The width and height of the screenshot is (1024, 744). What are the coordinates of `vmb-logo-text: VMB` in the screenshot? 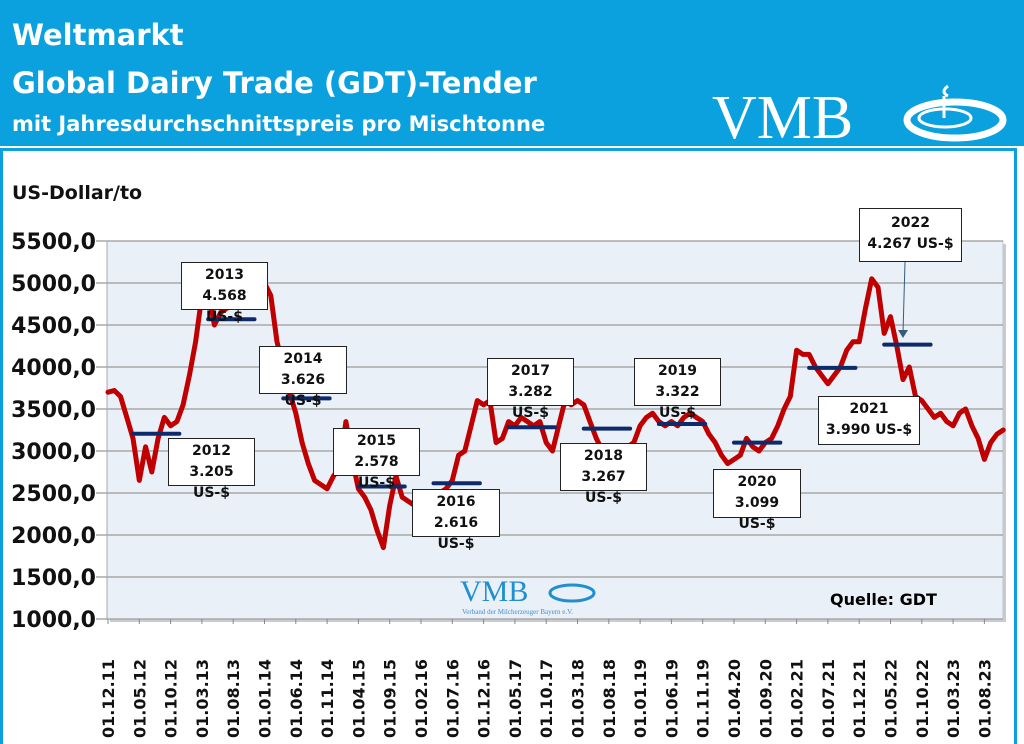 It's located at (782, 115).